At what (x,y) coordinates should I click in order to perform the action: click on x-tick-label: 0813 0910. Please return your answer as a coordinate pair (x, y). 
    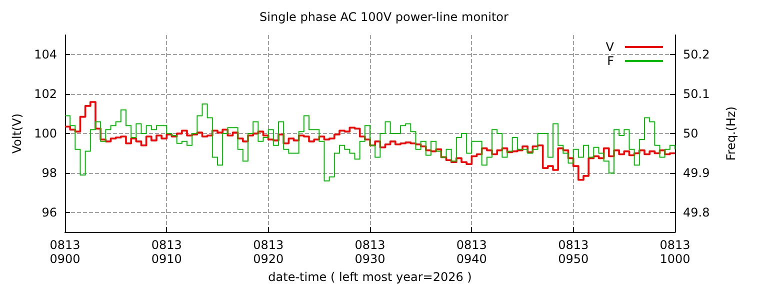
    Looking at the image, I should click on (166, 252).